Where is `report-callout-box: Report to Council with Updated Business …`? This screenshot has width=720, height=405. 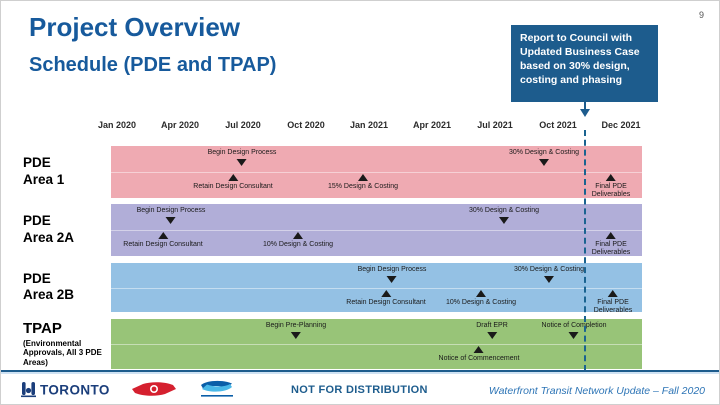 report-callout-box: Report to Council with Updated Business … is located at coordinates (584, 63).